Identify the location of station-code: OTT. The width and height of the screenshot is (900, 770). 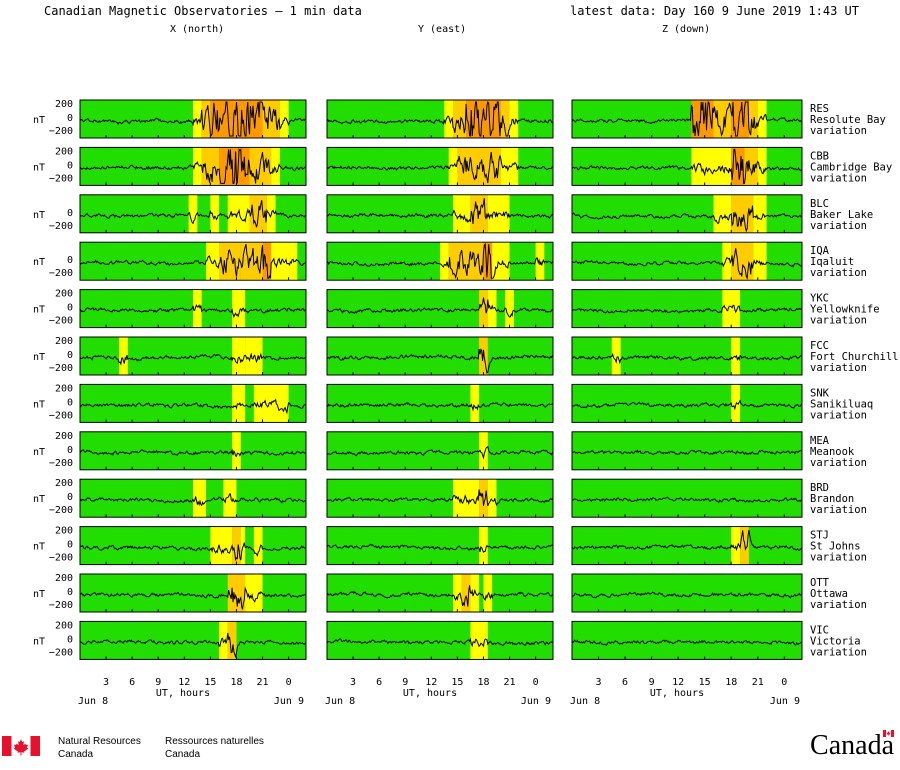
(820, 583).